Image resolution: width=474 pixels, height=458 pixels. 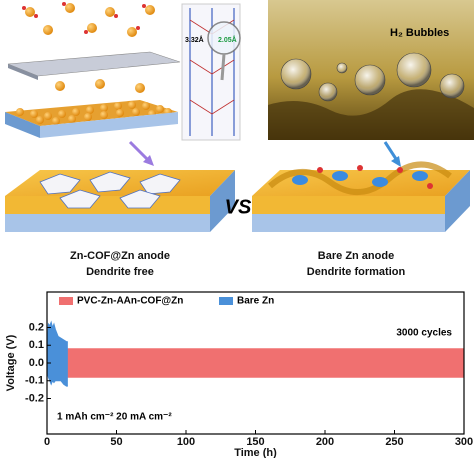 I want to click on y-axis-label: Voltage (V), so click(x=11, y=362).